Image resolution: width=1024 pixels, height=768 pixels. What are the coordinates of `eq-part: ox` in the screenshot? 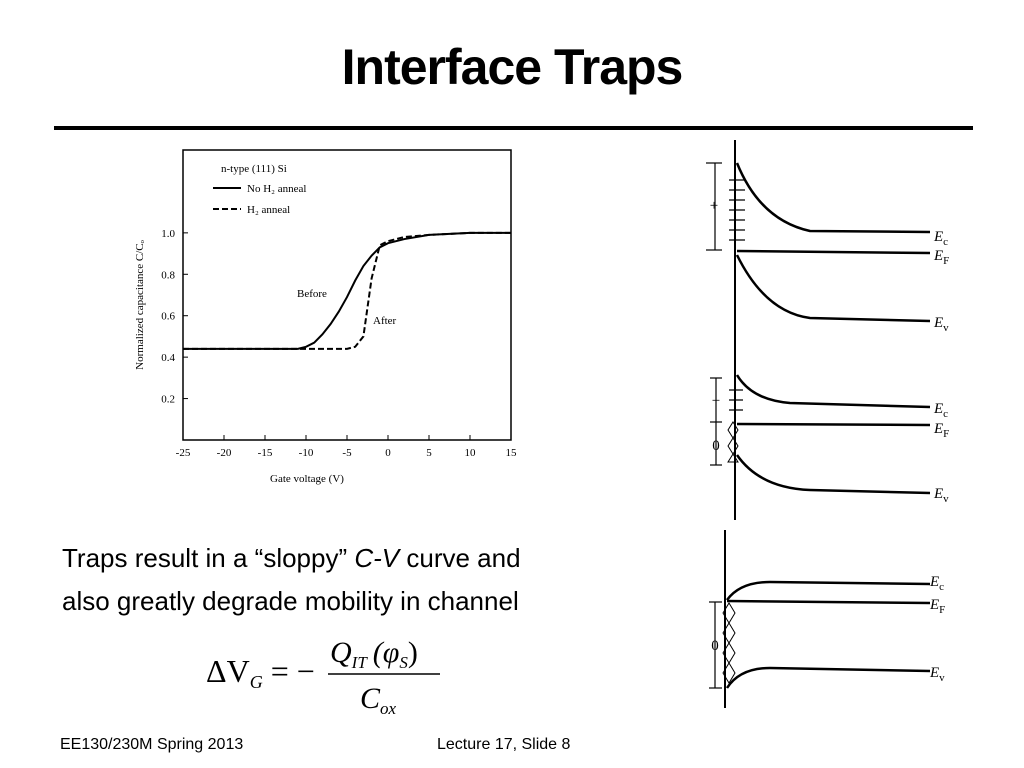 It's located at (388, 708).